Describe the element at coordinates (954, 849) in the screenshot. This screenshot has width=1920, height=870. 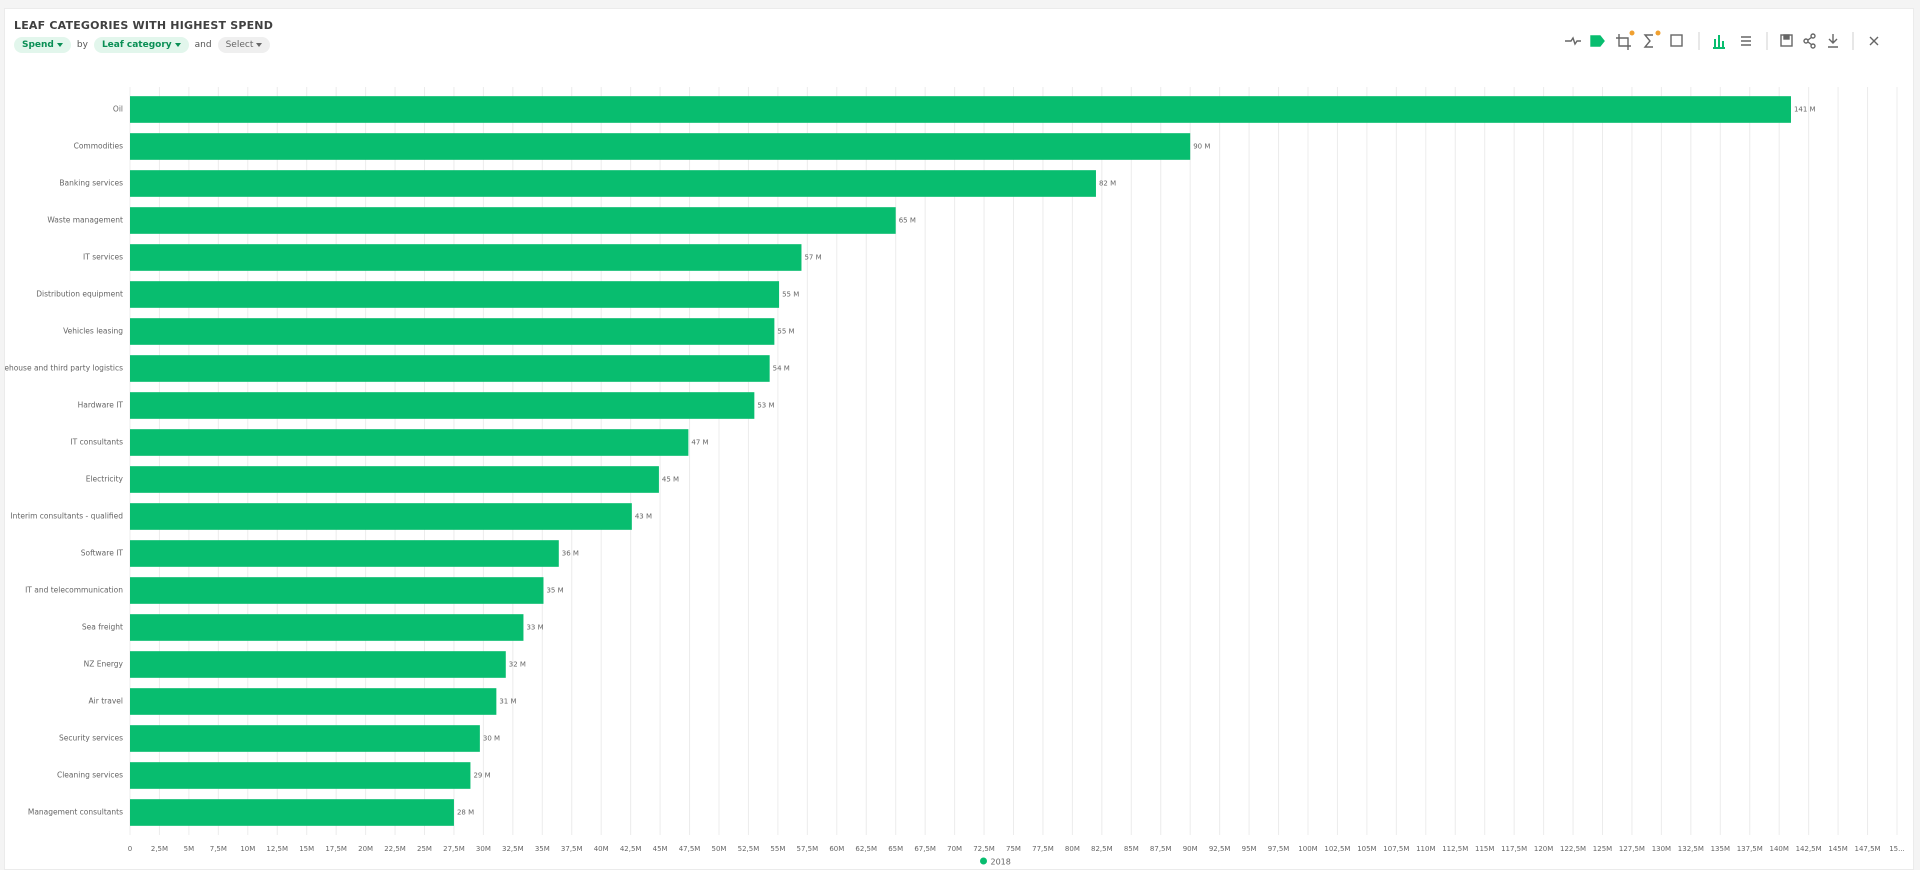
I see `x-tick-label: 70M` at that location.